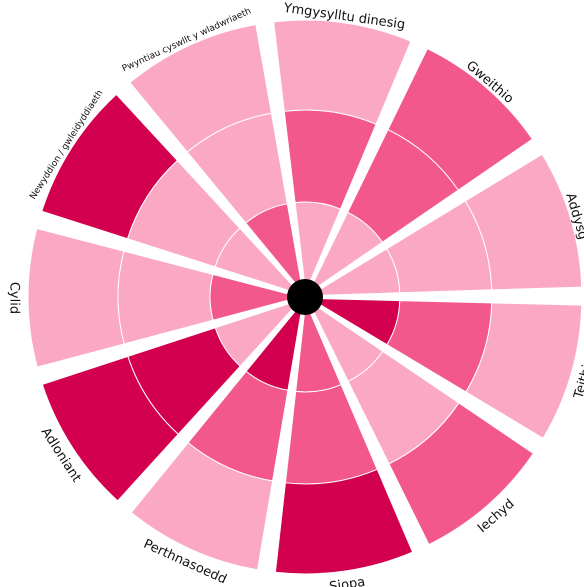 Image resolution: width=584 pixels, height=587 pixels. I want to click on category-label: Cylid, so click(13, 298).